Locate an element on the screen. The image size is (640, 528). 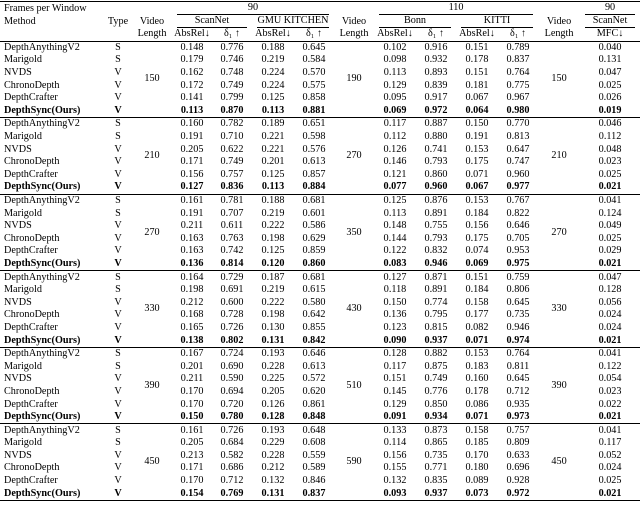
video-length: 430 is located at coordinates (354, 309).